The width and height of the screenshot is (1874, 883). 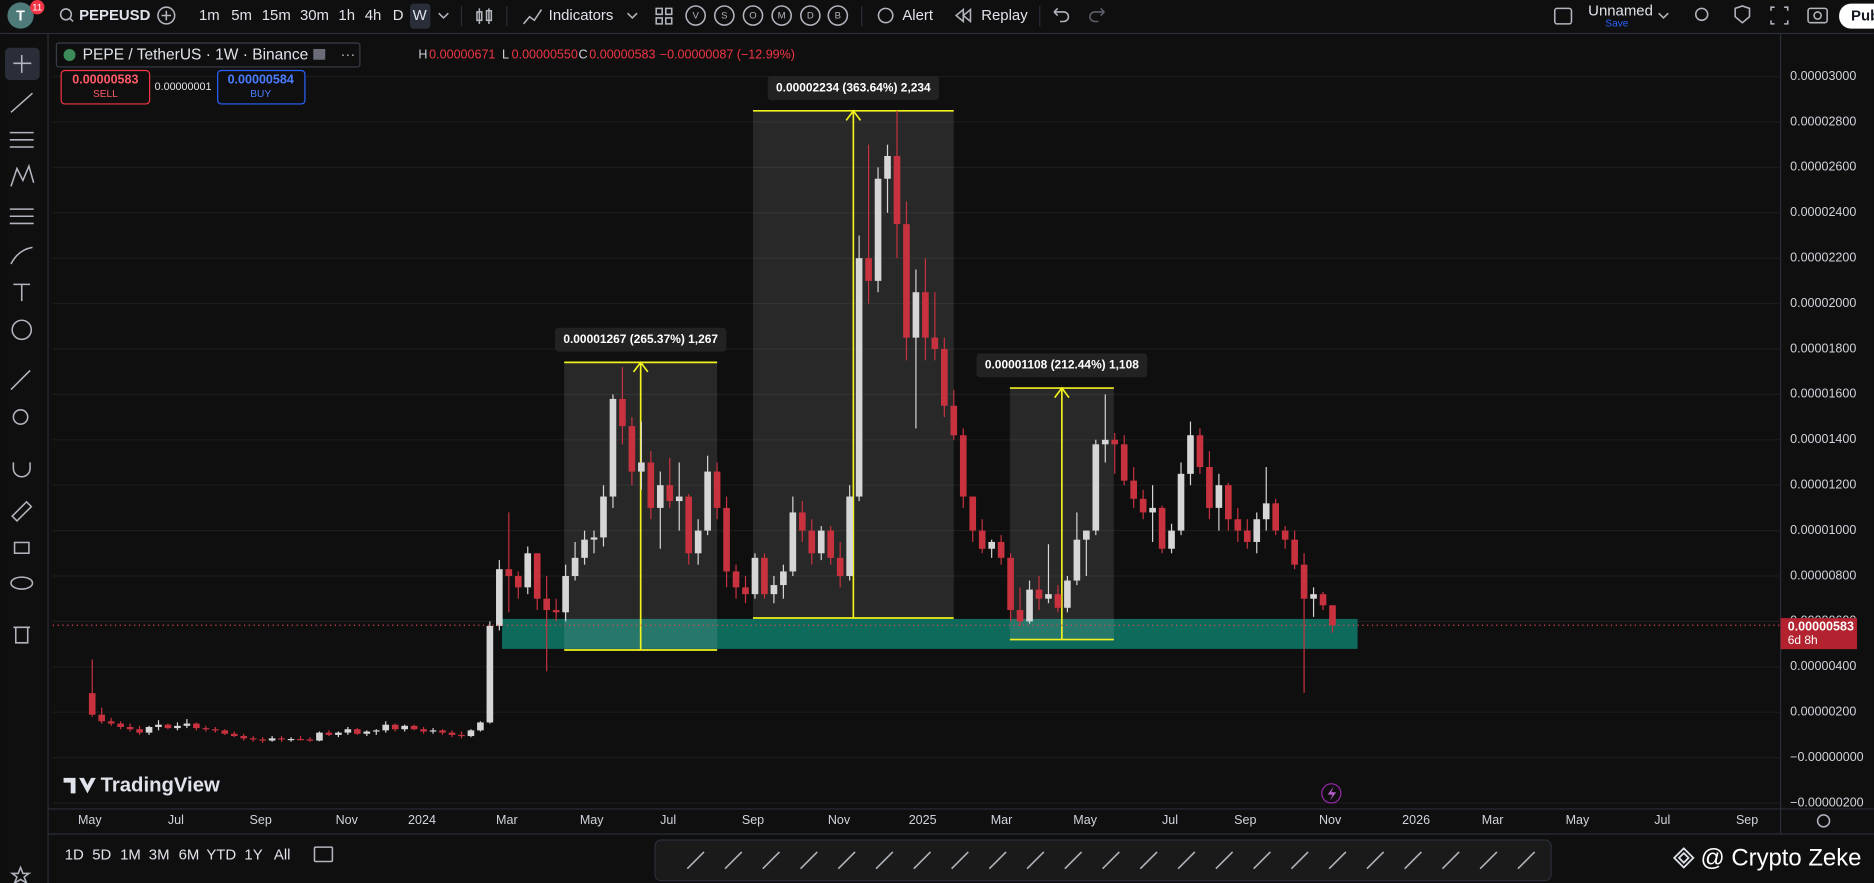 What do you see at coordinates (21, 470) in the screenshot?
I see `tool-magnet` at bounding box center [21, 470].